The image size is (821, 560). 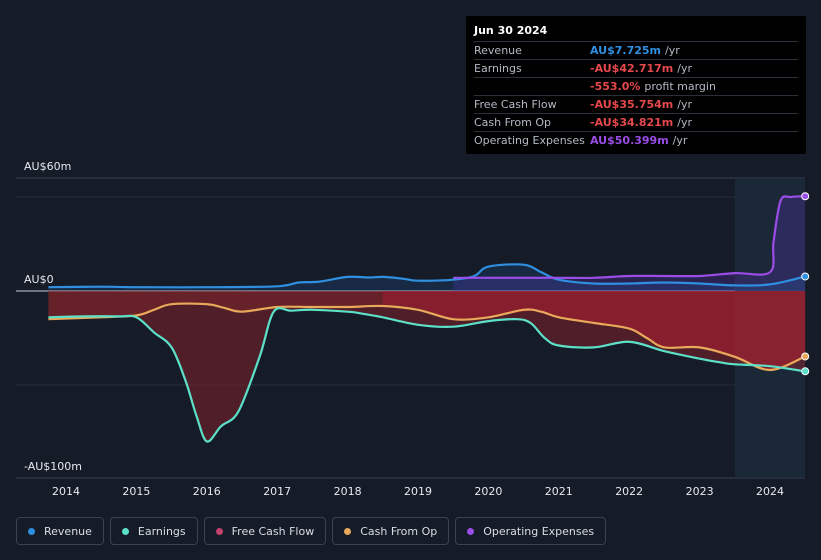 I want to click on legend-label: Free Cash Flow, so click(x=273, y=531).